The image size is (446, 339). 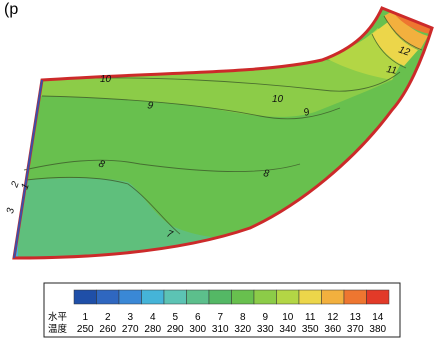 I want to click on legend-temp-value: 320, so click(x=242, y=329).